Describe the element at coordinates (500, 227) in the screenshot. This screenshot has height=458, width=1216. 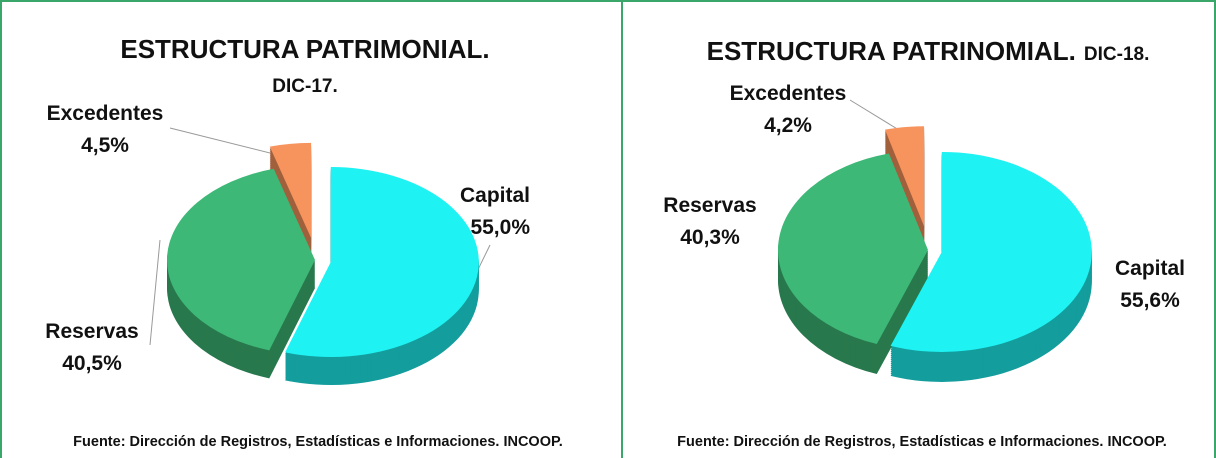
I see `slice-value-label: 55,0%` at that location.